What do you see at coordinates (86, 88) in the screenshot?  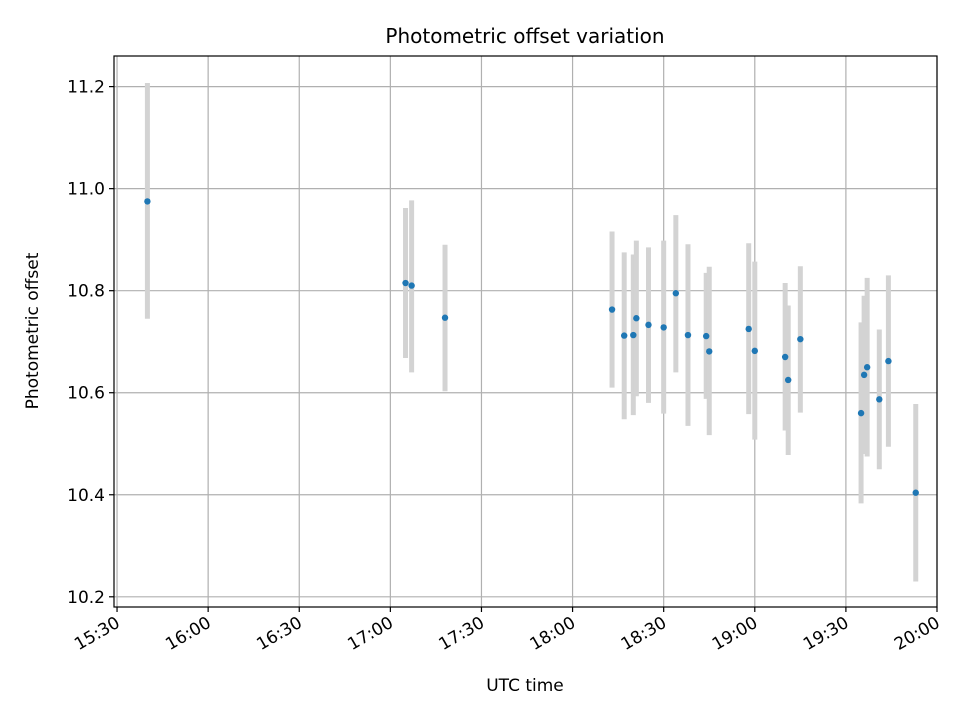 I see `y-tick-label: 11.2` at bounding box center [86, 88].